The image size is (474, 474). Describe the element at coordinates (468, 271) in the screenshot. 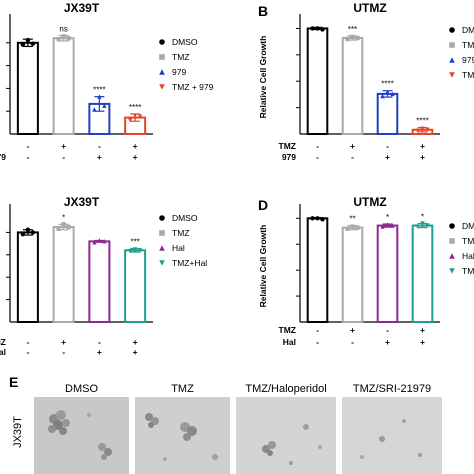

I see `legend-label-d-3: TMZ+Hal` at that location.